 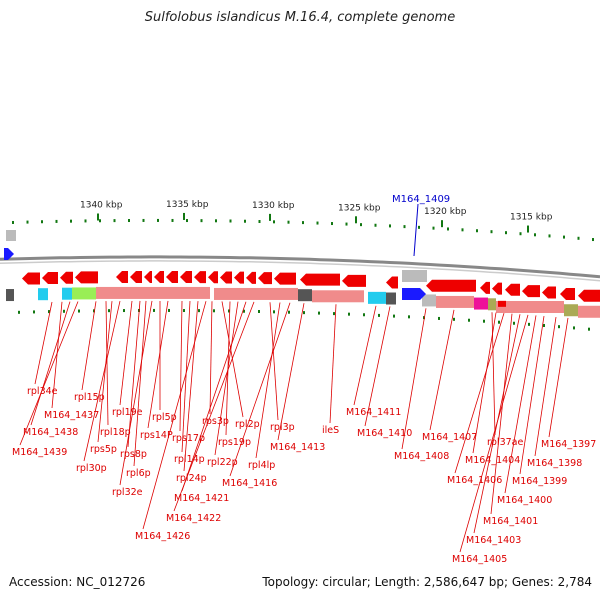 What do you see at coordinates (164, 417) in the screenshot?
I see `gene-label: rpl5p` at bounding box center [164, 417].